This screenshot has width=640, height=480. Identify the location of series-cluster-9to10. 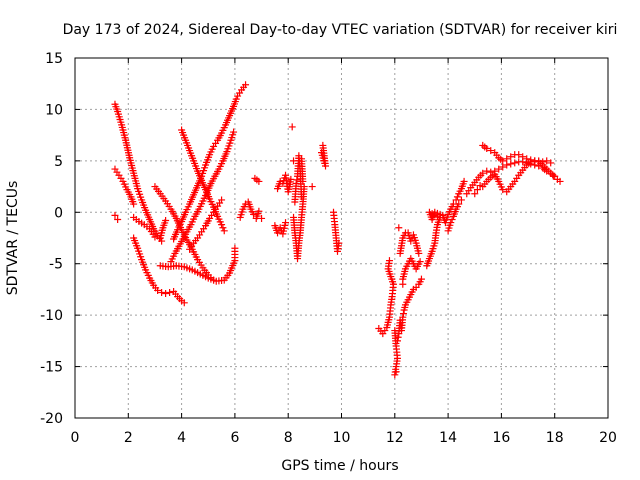
(325, 198).